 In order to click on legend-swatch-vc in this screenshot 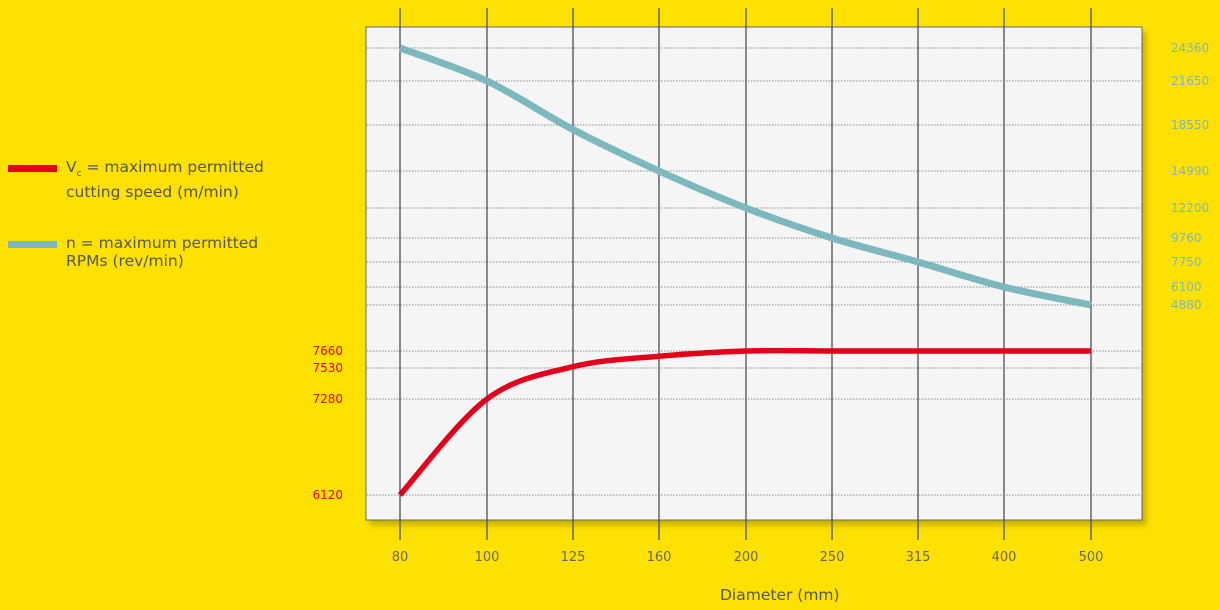, I will do `click(32, 168)`.